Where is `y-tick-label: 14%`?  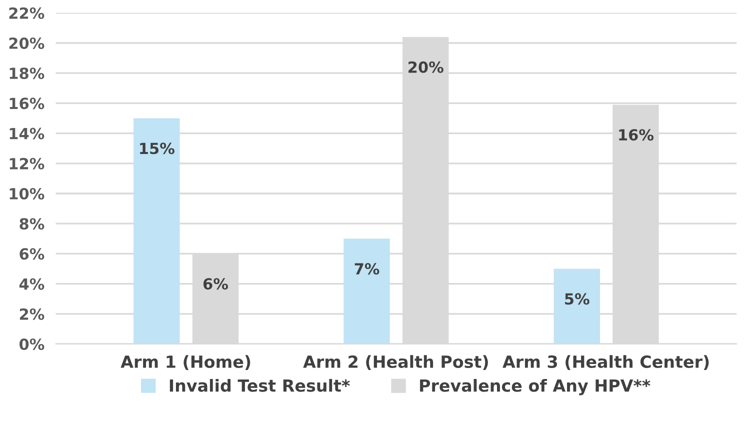
y-tick-label: 14% is located at coordinates (27, 134).